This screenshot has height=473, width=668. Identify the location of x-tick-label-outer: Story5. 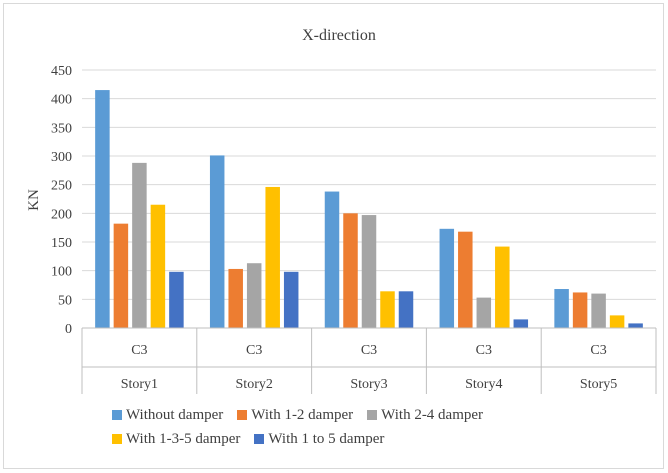
(598, 384).